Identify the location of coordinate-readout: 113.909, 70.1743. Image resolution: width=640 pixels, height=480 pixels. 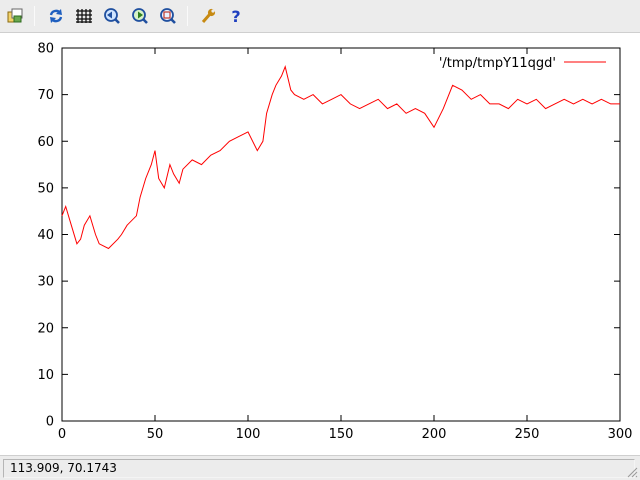
(319, 468).